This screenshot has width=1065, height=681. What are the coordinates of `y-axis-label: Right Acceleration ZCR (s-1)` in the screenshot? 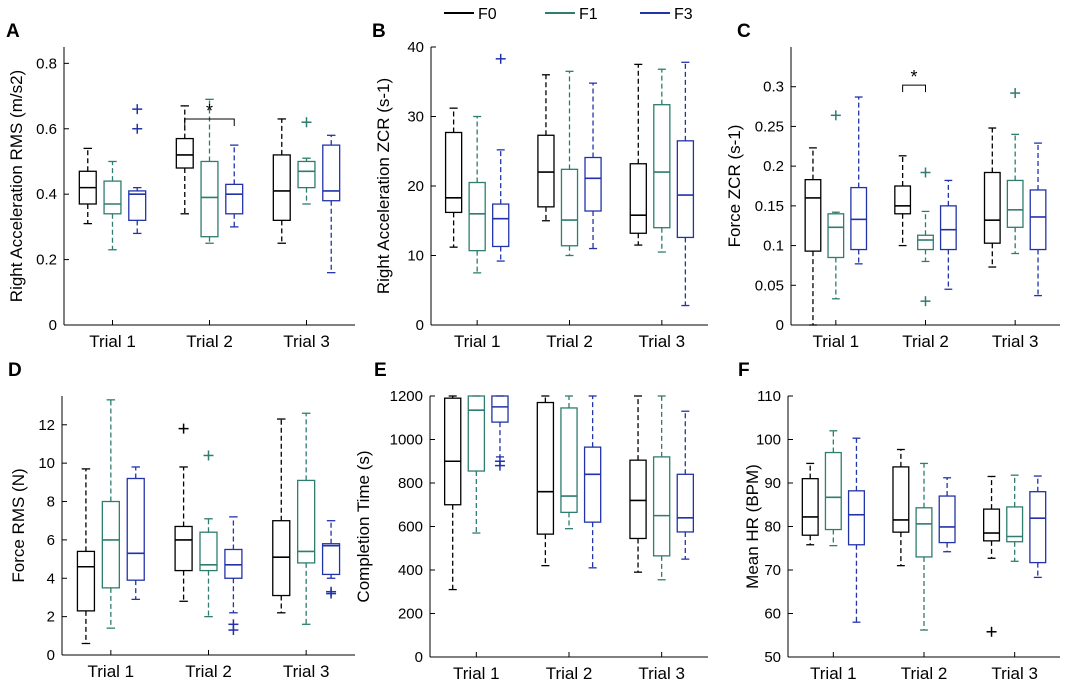 It's located at (383, 186).